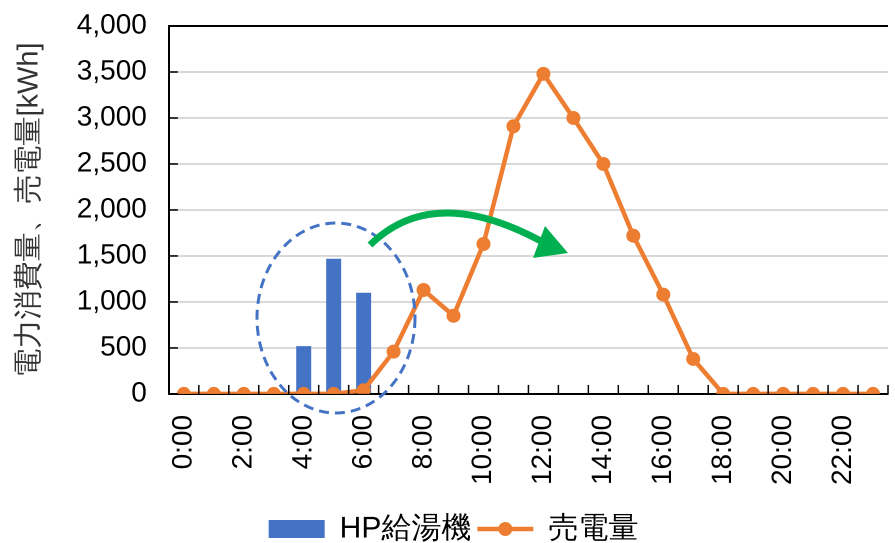  What do you see at coordinates (602, 450) in the screenshot?
I see `x-tick-label: 14:00` at bounding box center [602, 450].